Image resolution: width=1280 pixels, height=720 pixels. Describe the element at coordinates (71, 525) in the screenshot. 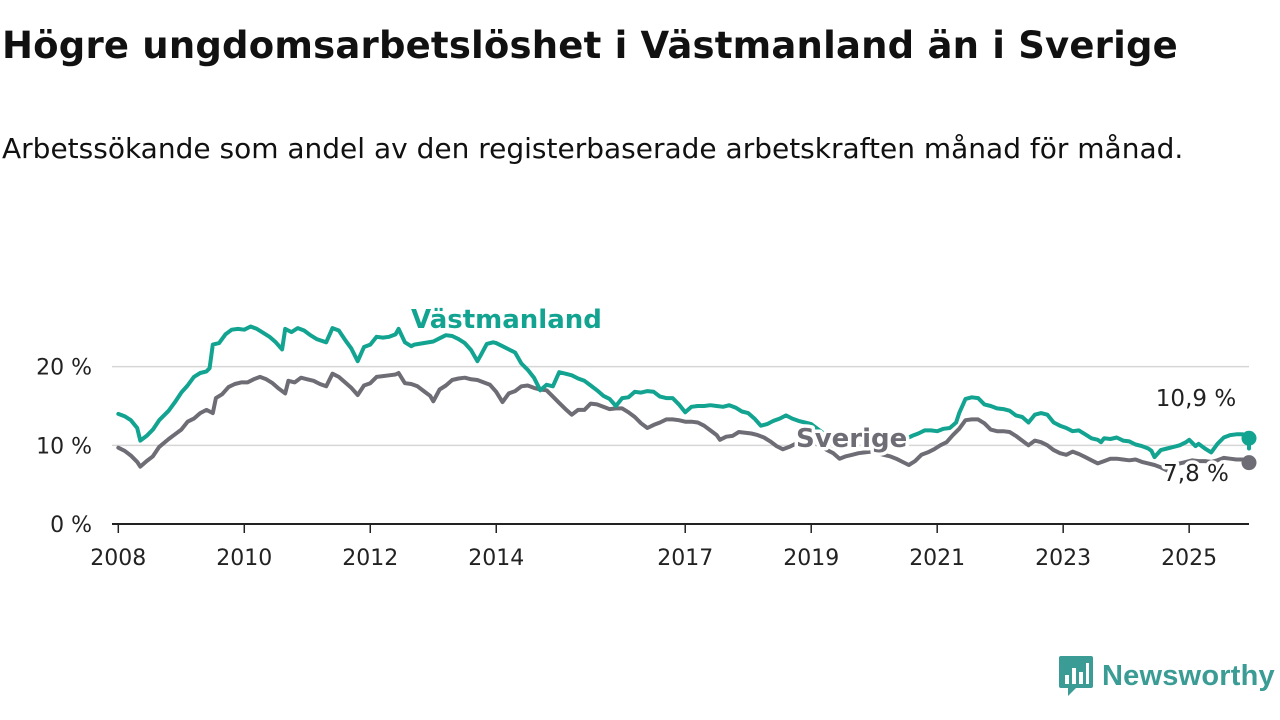

I see `y-tick-label: 0 %` at that location.